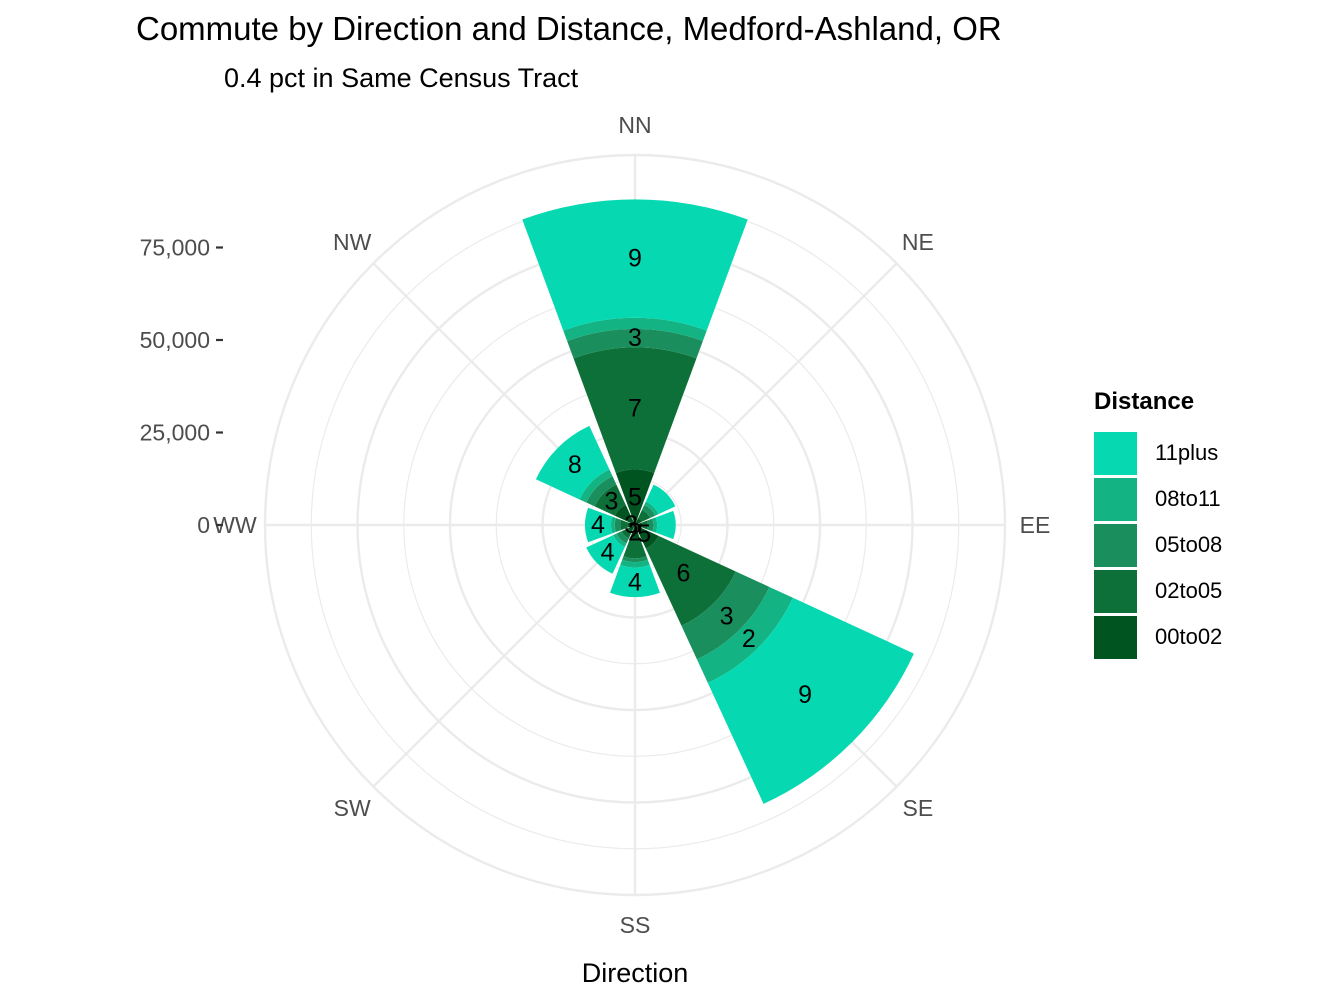 Image resolution: width=1344 pixels, height=1008 pixels. I want to click on bar-label-WW-11plus: 4, so click(598, 525).